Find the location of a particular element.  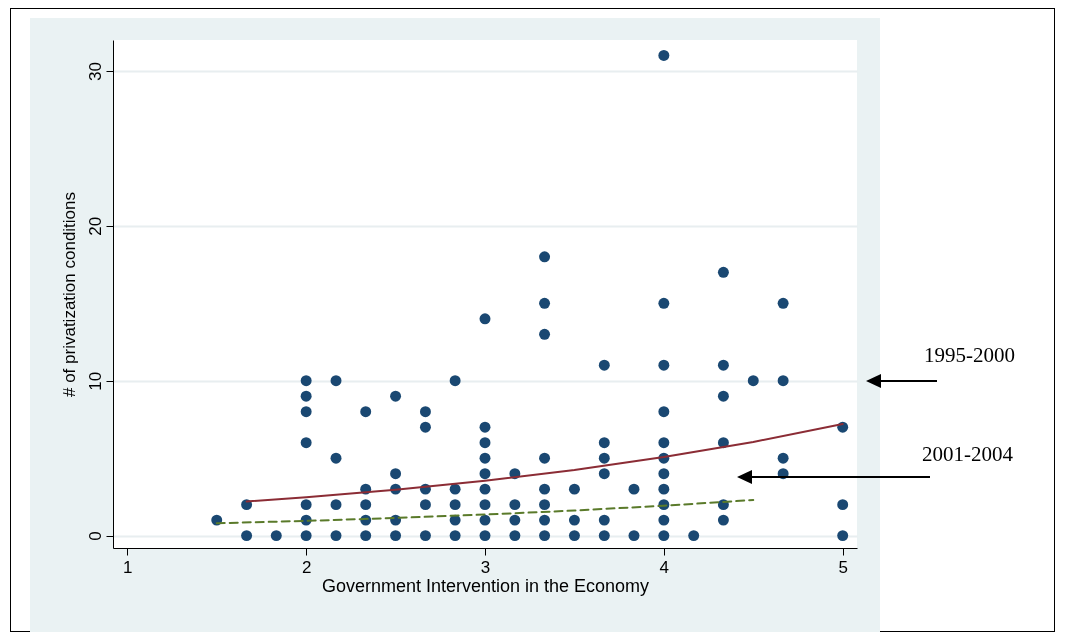

y-tick-label: 0 is located at coordinates (95, 536).